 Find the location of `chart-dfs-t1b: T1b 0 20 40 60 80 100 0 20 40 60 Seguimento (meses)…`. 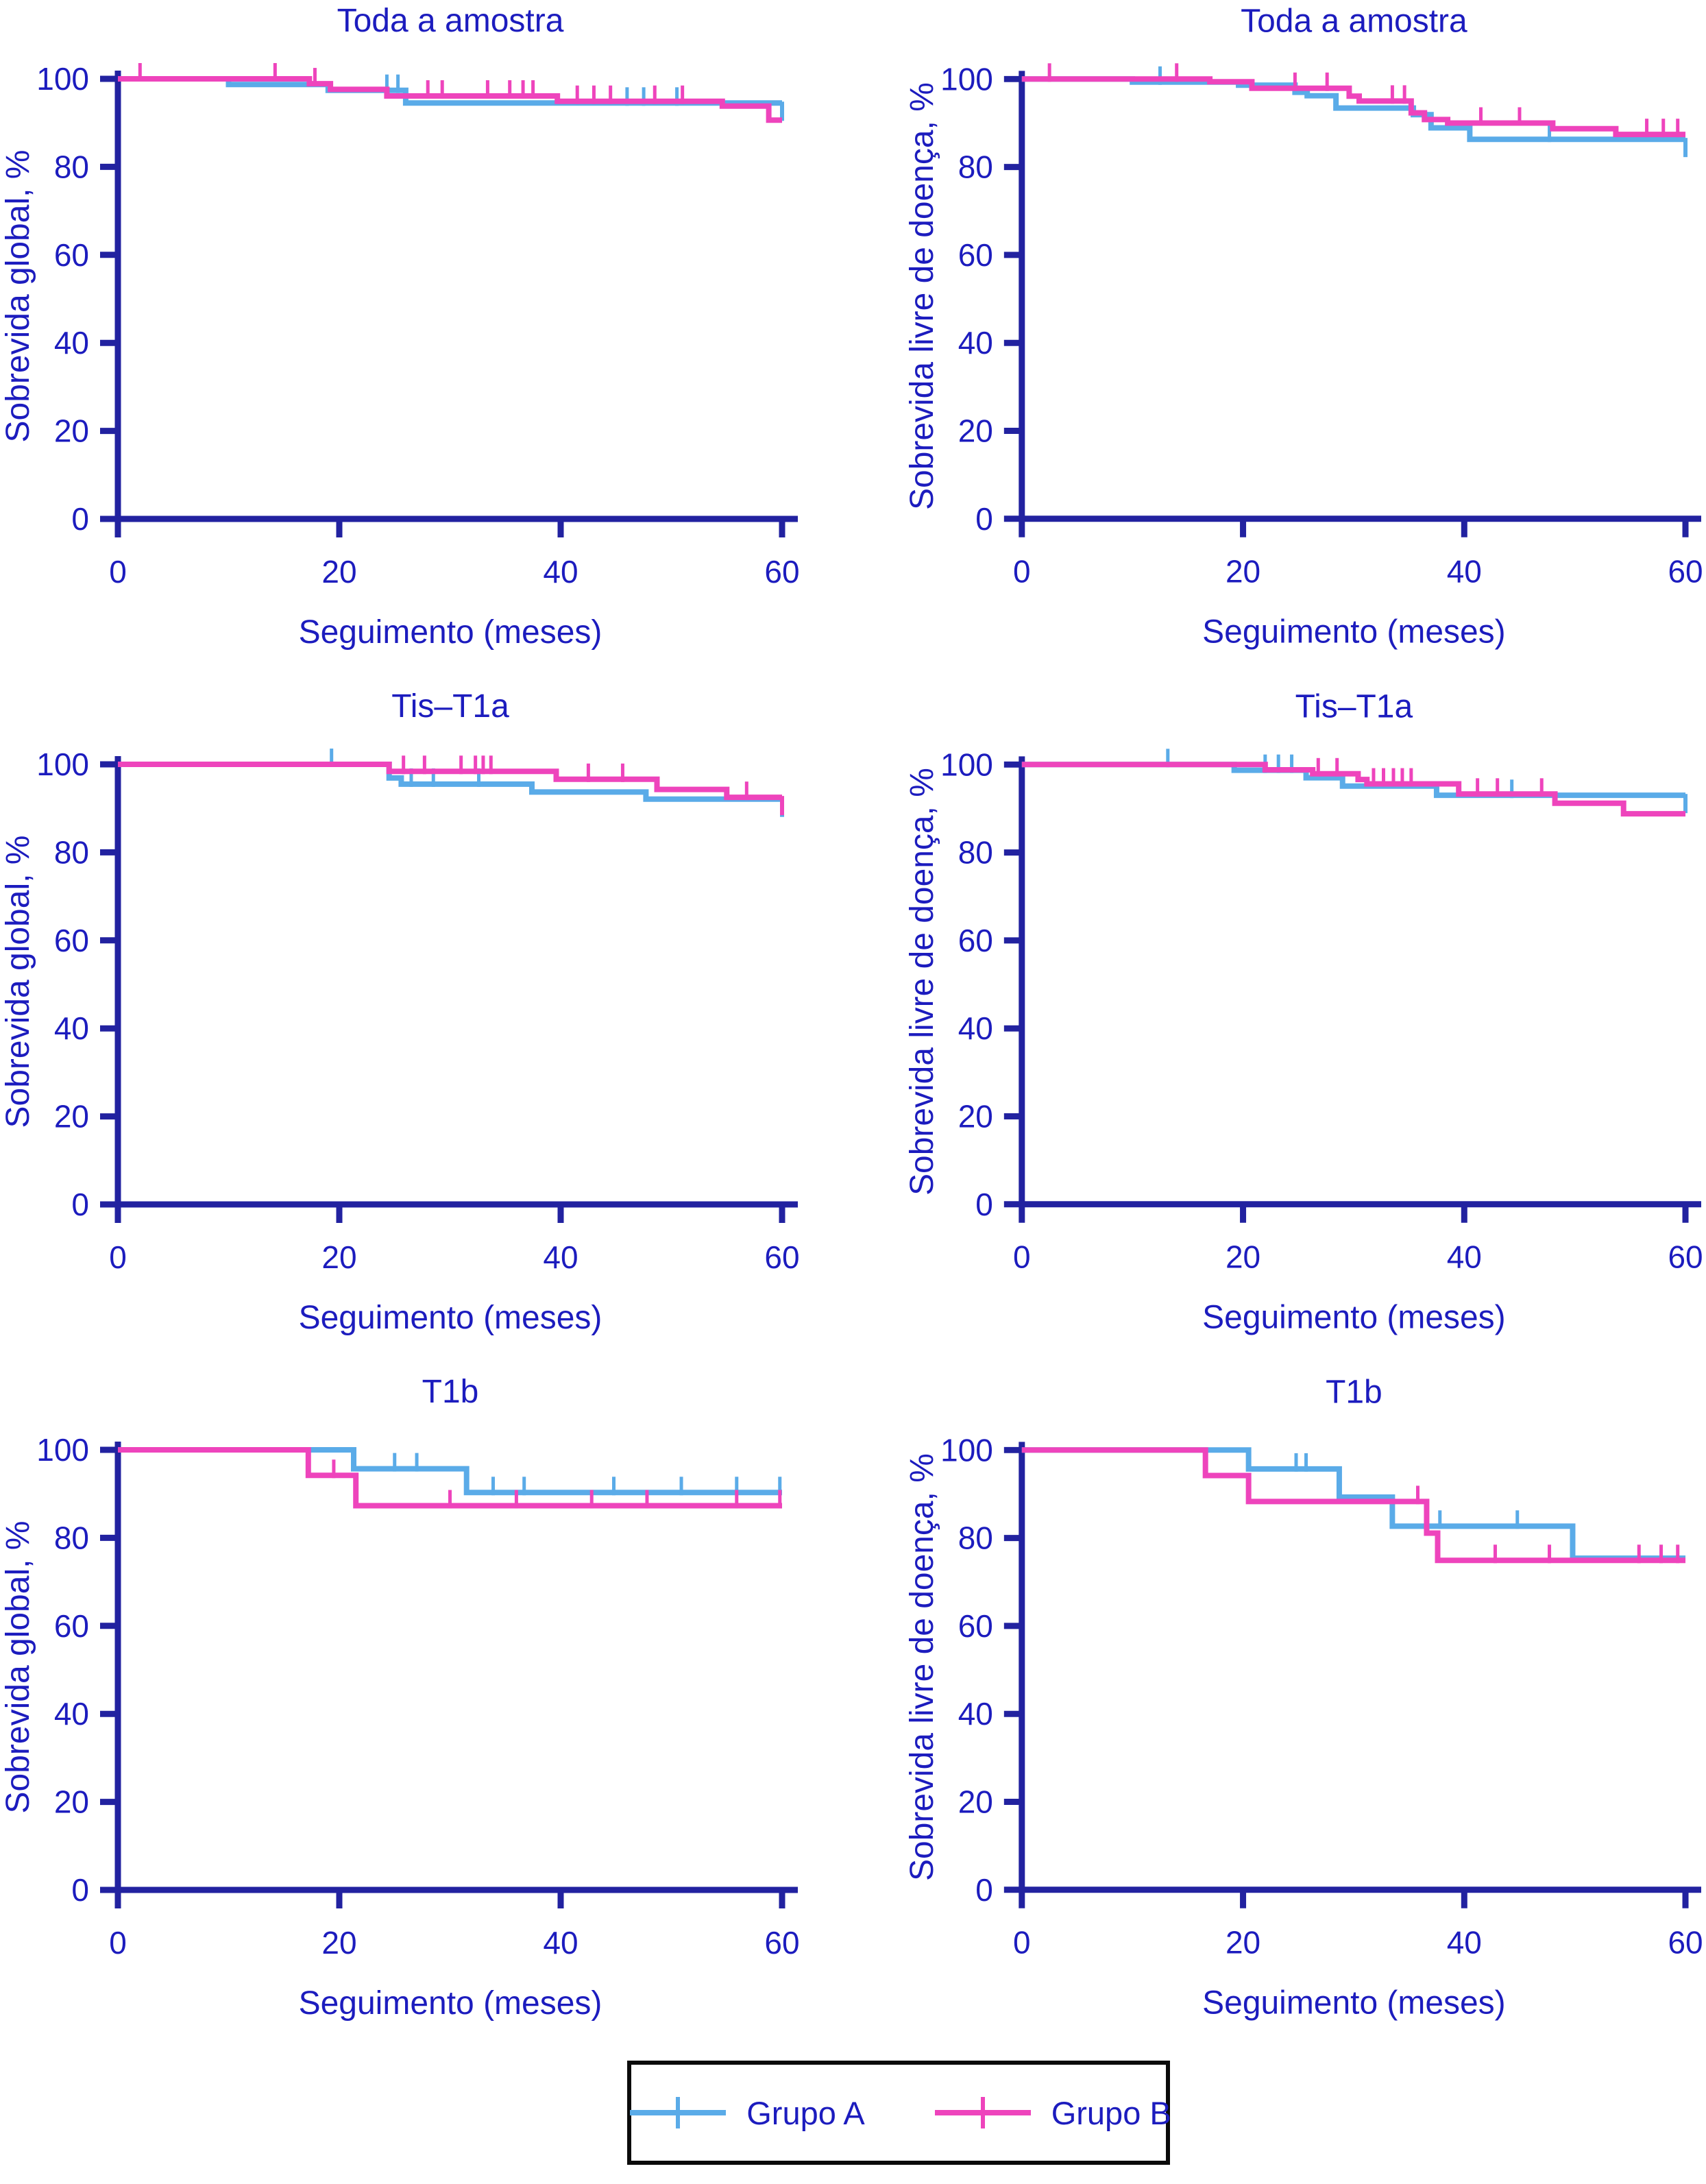

chart-dfs-t1b: T1b 0 20 40 60 80 100 0 20 40 60 Seguimento (meses)… is located at coordinates (1303, 1698).